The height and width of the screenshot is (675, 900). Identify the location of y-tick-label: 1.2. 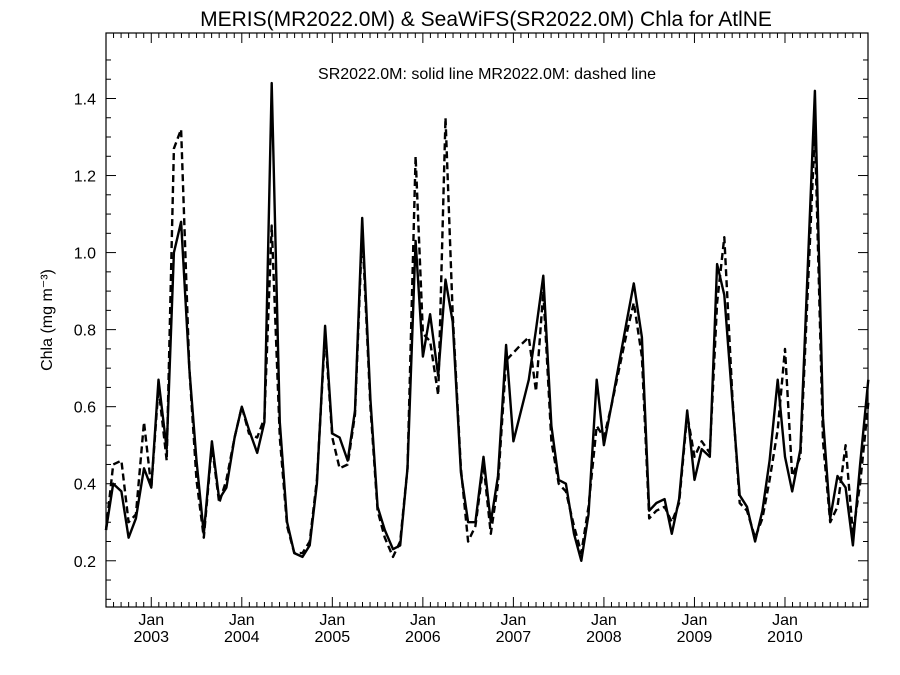
(85, 177).